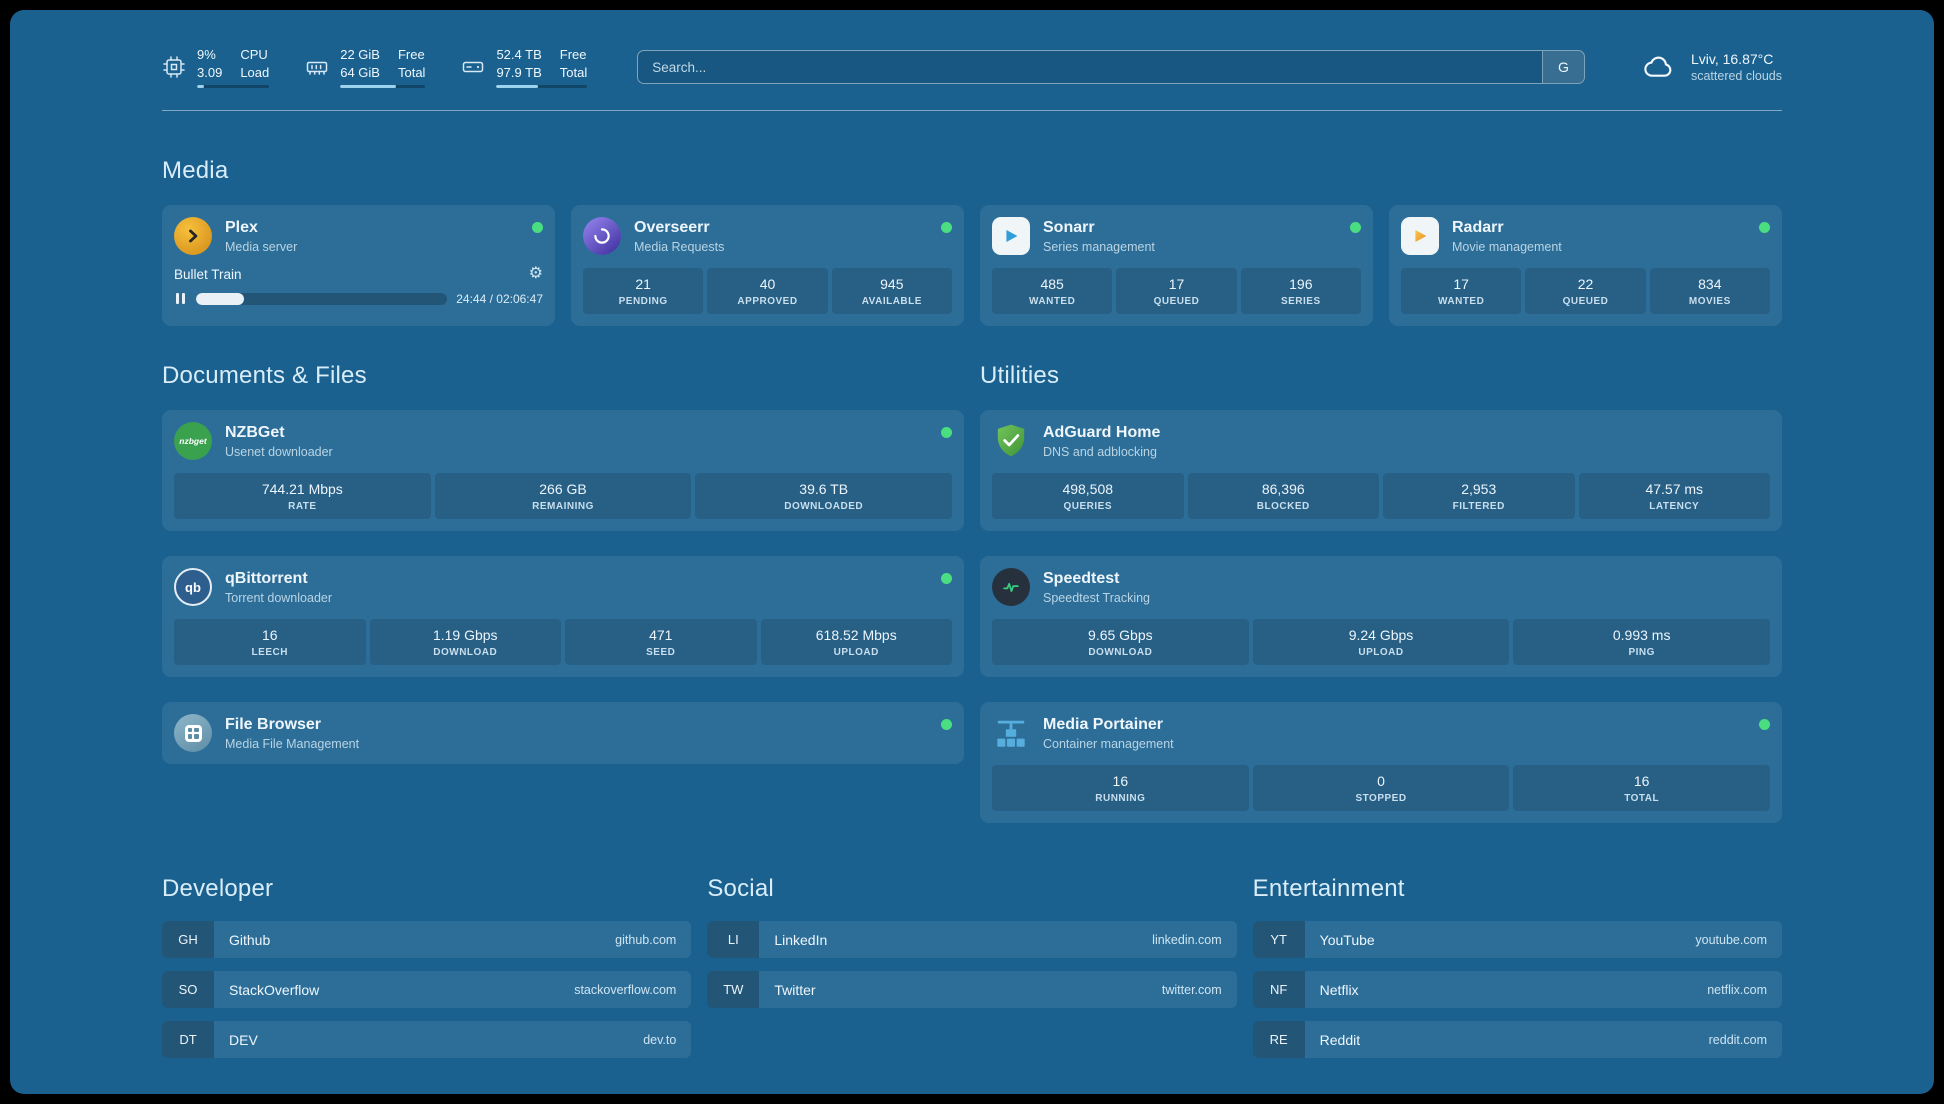 Image resolution: width=1944 pixels, height=1104 pixels. Describe the element at coordinates (427, 940) in the screenshot. I see `bookmark-github: GH Github github.com` at that location.